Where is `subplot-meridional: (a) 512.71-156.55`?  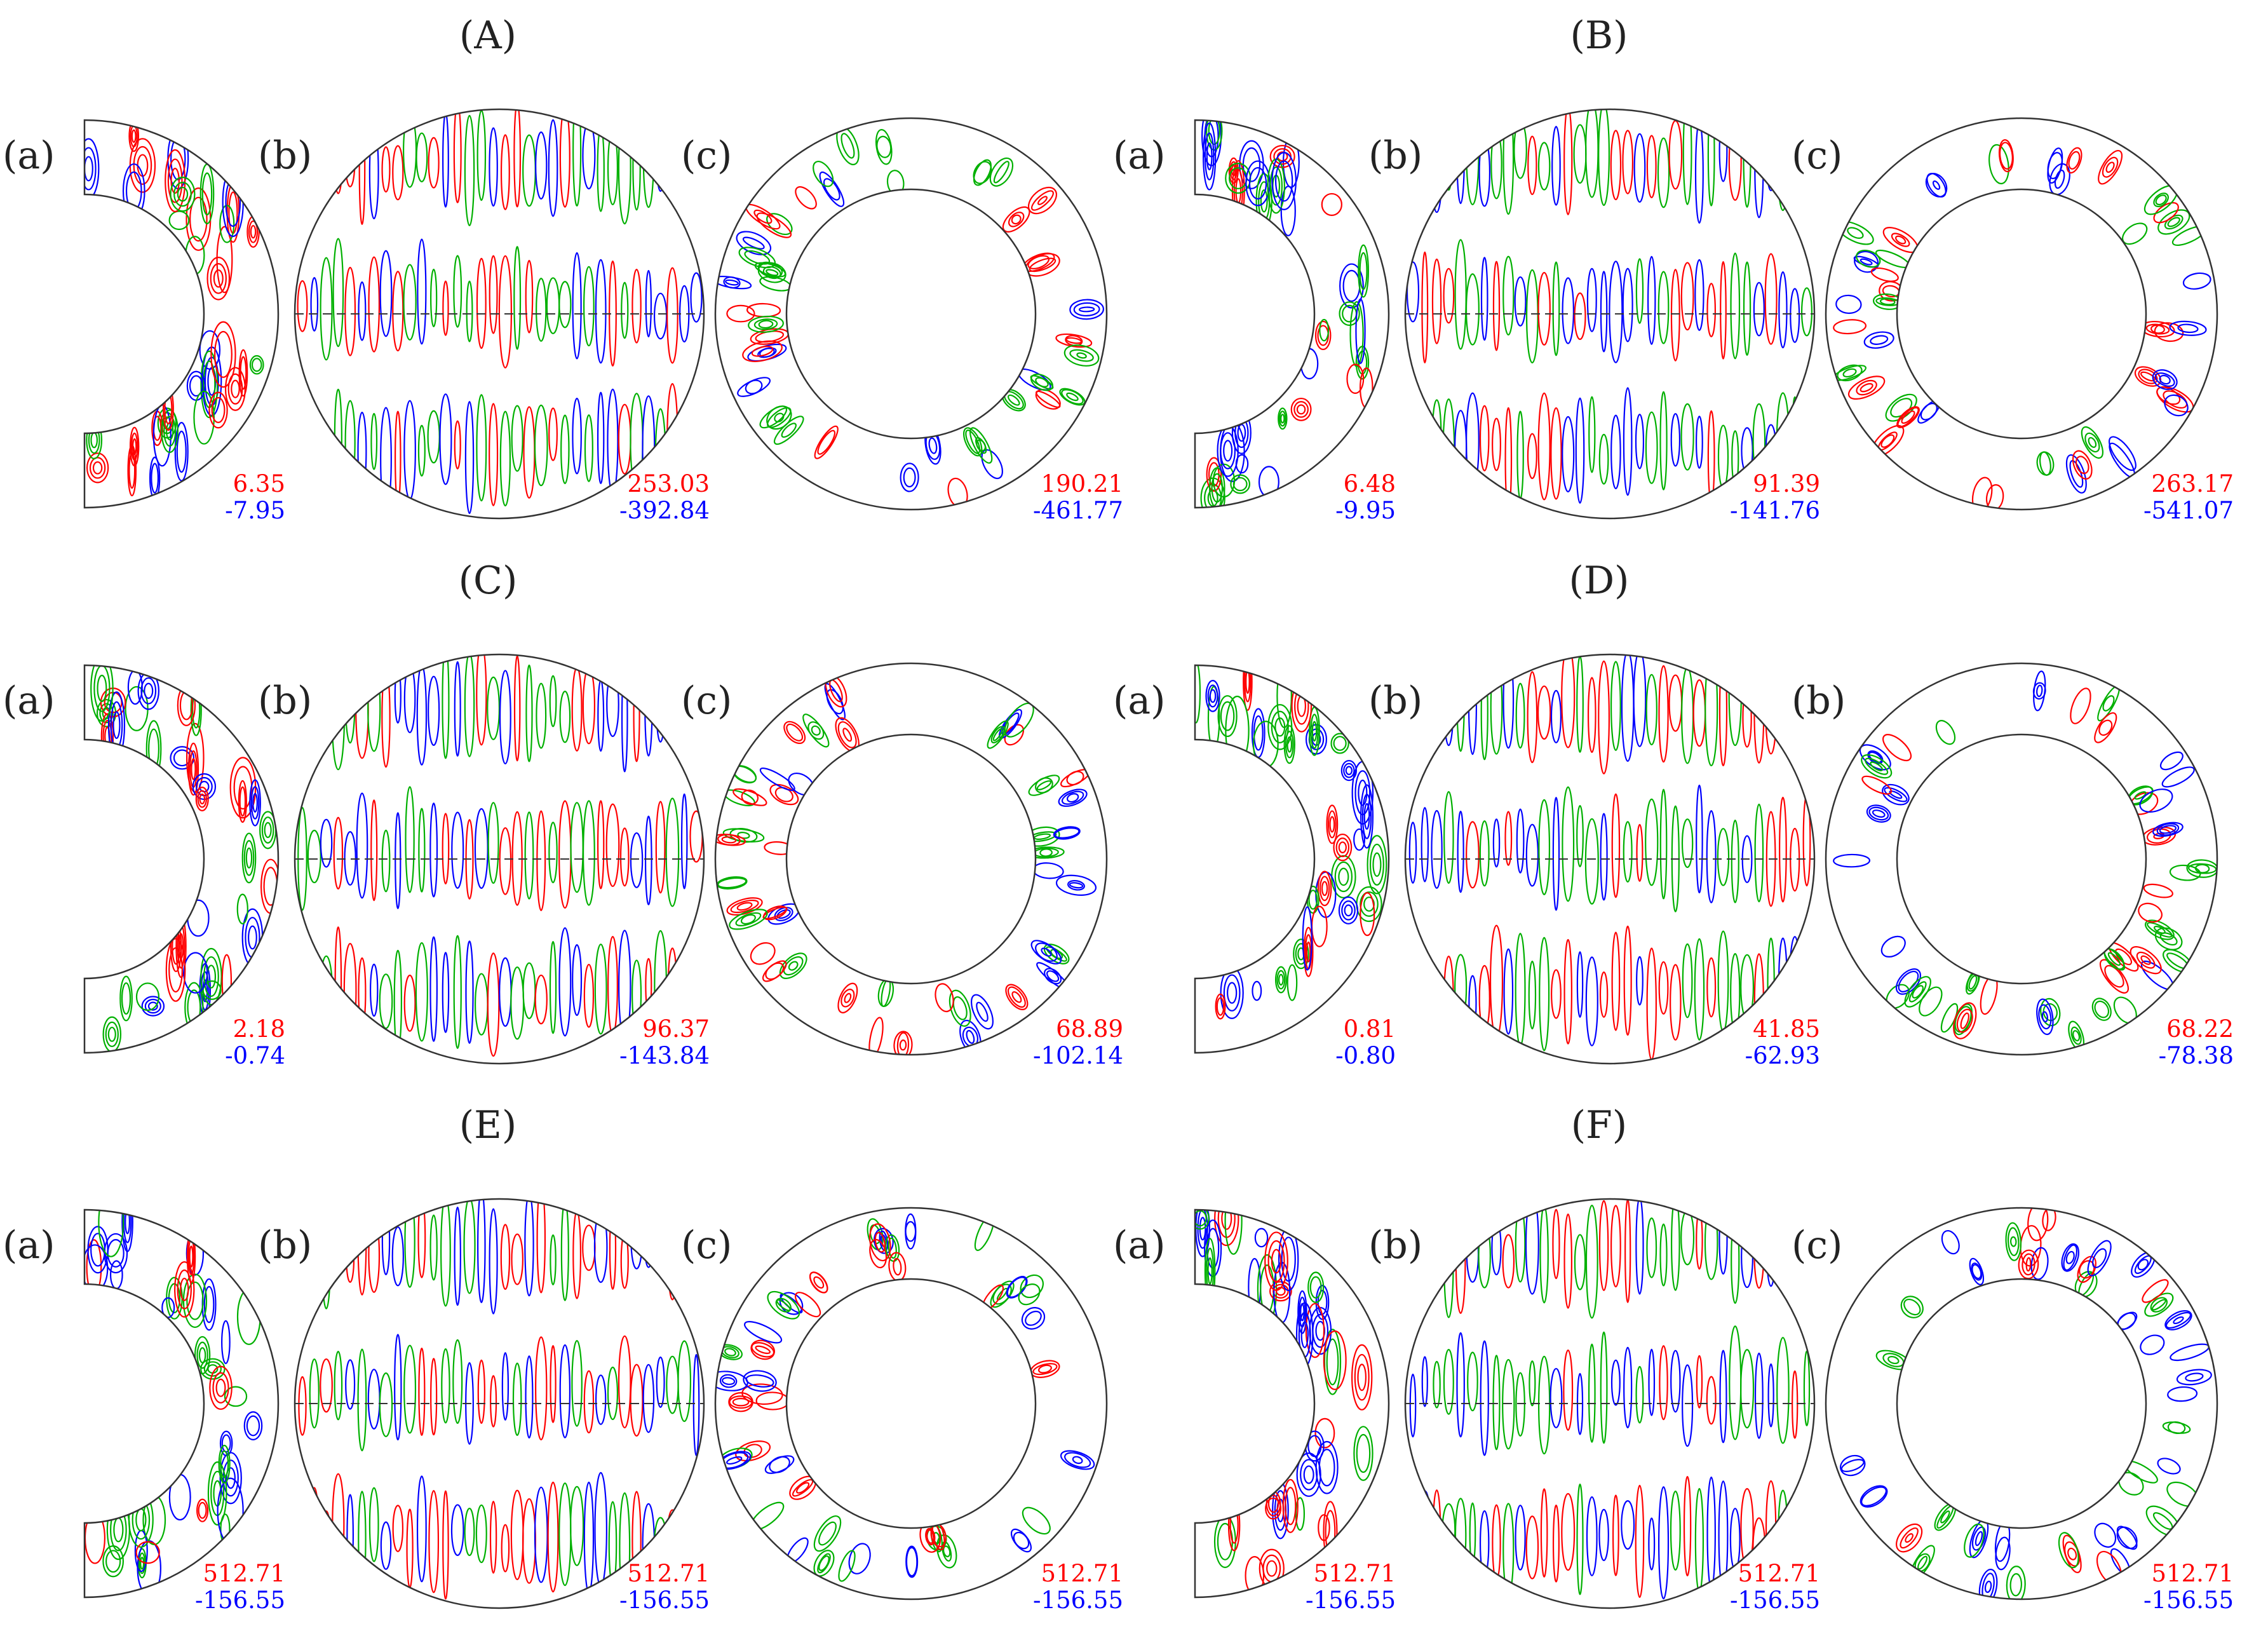
subplot-meridional: (a) 512.71-156.55 is located at coordinates (144, 1411).